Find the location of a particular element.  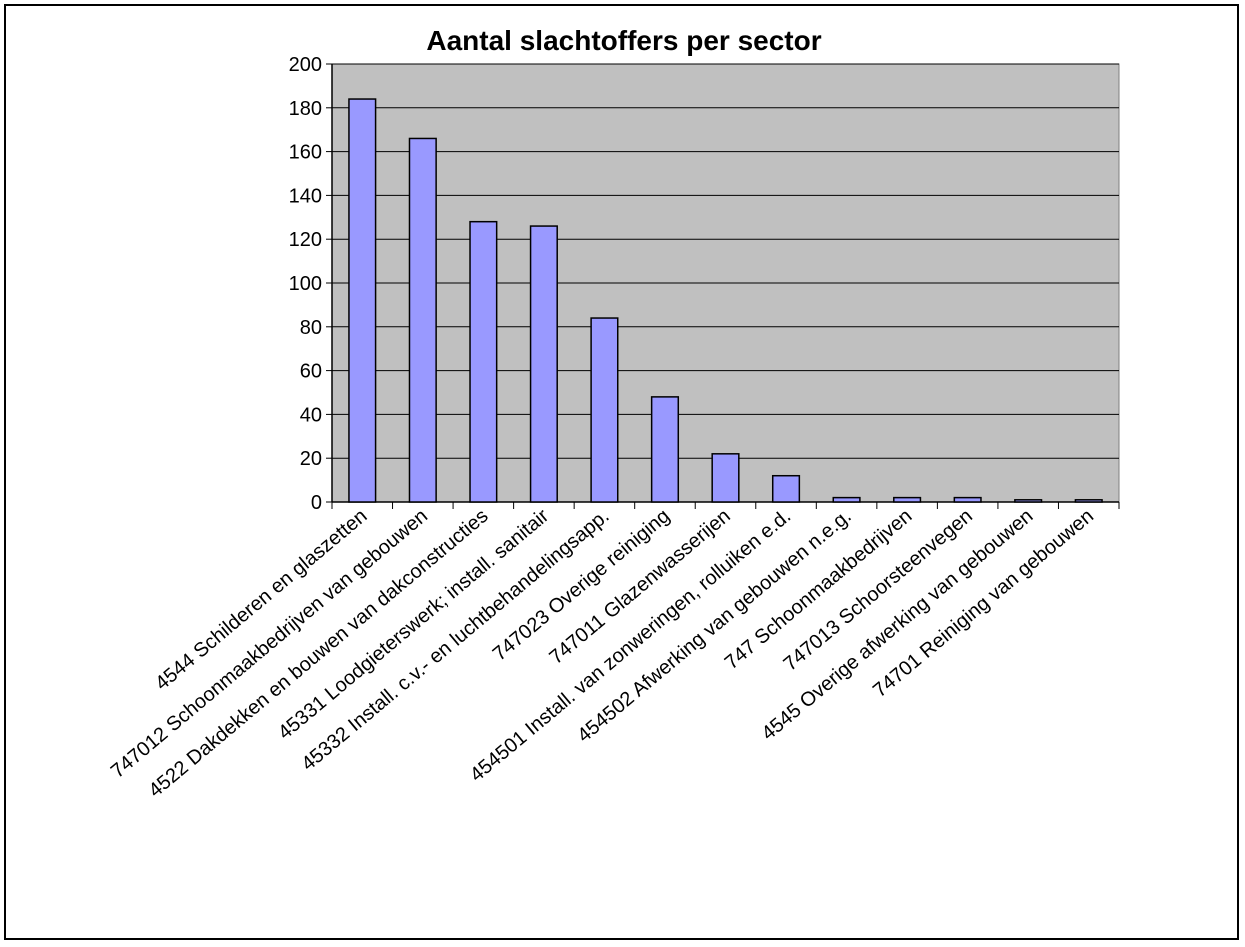

chart-title: Aantal slachtoffers per sector is located at coordinates (623, 40).